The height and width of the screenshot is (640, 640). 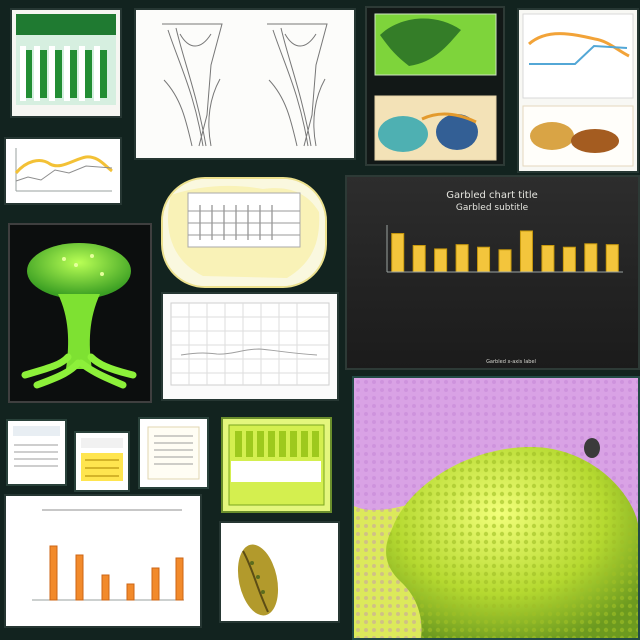 I want to click on illustration-stack-panel, so click(x=435, y=86).